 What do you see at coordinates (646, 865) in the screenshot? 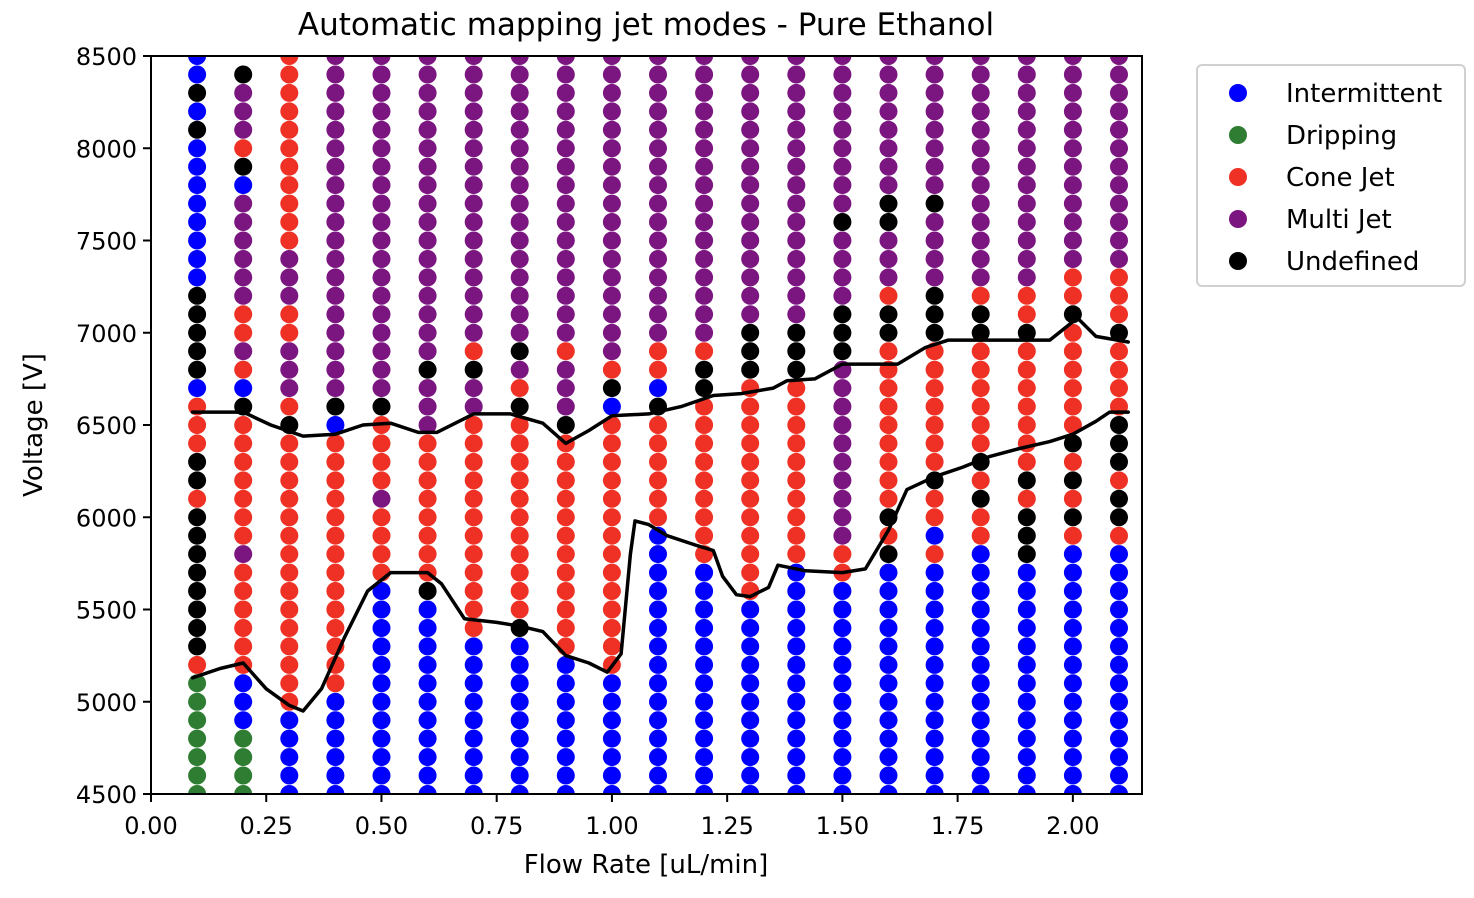
I see `x-axis-label: Flow Rate [uL/min]` at bounding box center [646, 865].